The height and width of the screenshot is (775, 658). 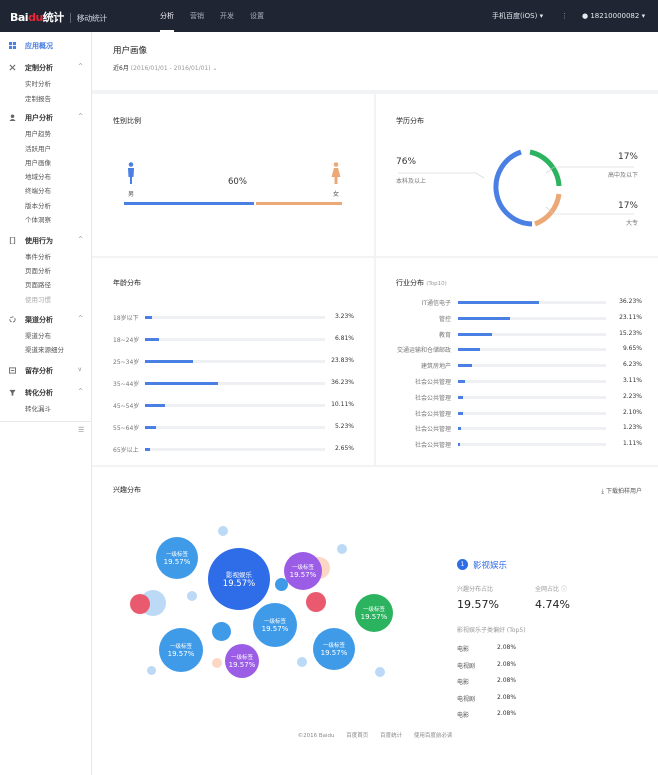 I want to click on sidebar-item-page-path: 页面路径, so click(x=38, y=285).